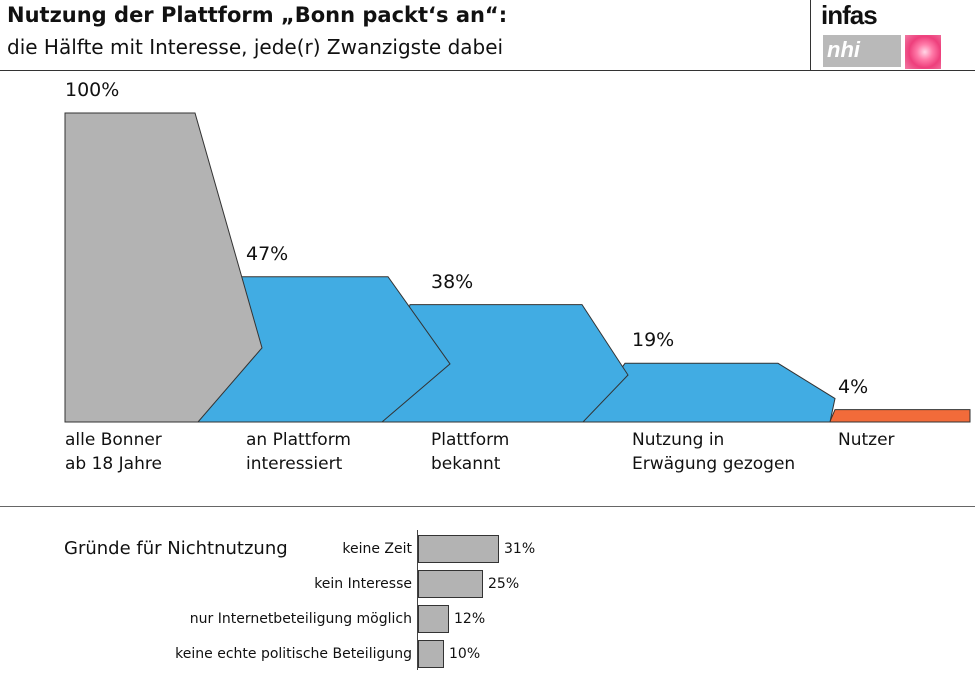 This screenshot has width=975, height=684. Describe the element at coordinates (267, 253) in the screenshot. I see `funnel-value-label: 47%` at that location.